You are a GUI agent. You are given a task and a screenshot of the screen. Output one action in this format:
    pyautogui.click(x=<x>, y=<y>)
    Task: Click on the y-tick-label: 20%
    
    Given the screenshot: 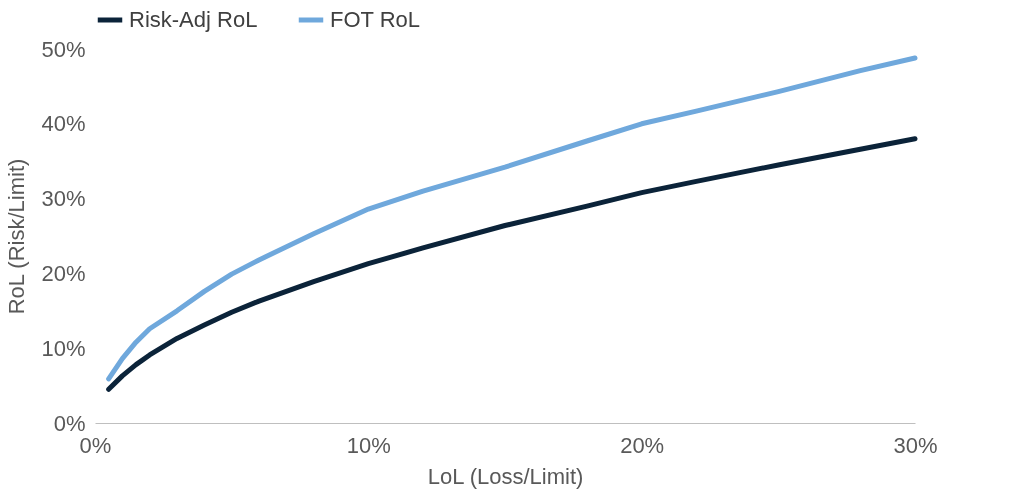 What is the action you would take?
    pyautogui.click(x=63, y=273)
    